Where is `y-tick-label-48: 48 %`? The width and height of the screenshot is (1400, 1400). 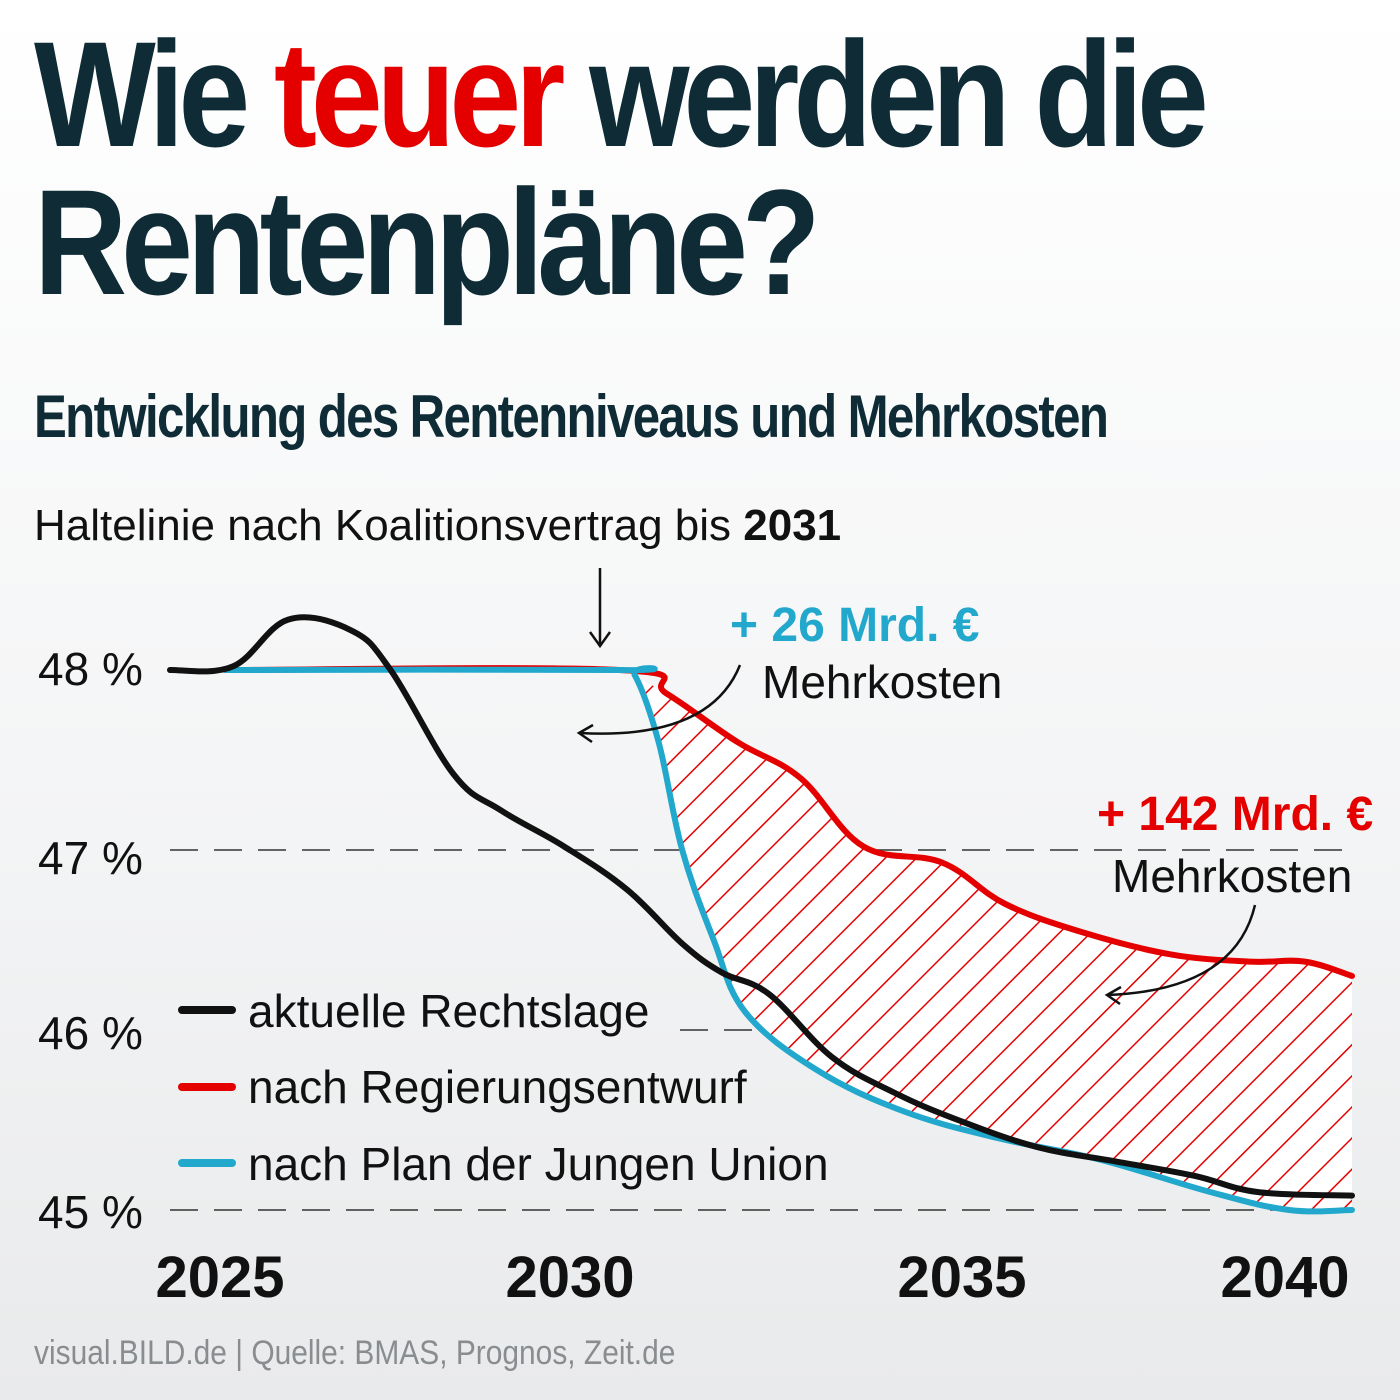
y-tick-label-48: 48 % is located at coordinates (90, 669).